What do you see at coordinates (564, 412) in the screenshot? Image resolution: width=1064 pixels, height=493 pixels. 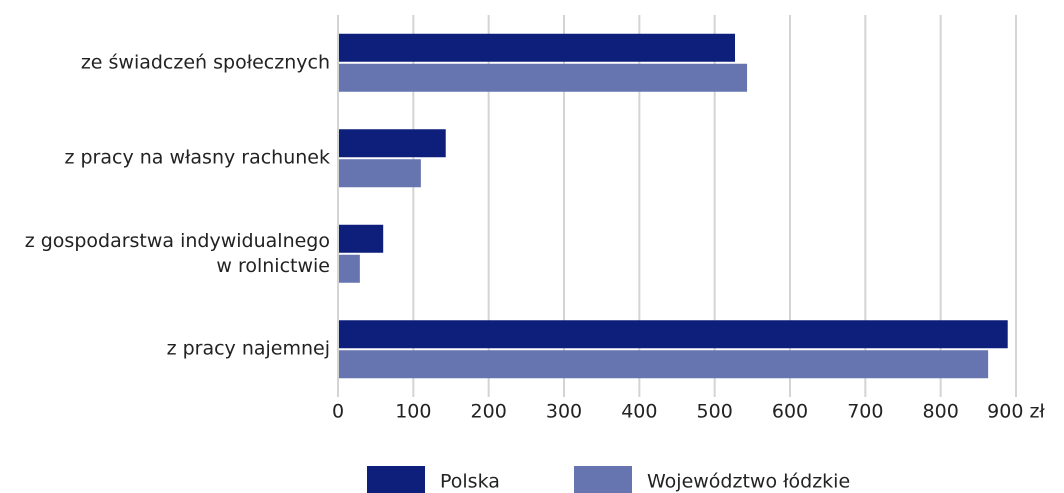 I see `x-tick-label: 300` at bounding box center [564, 412].